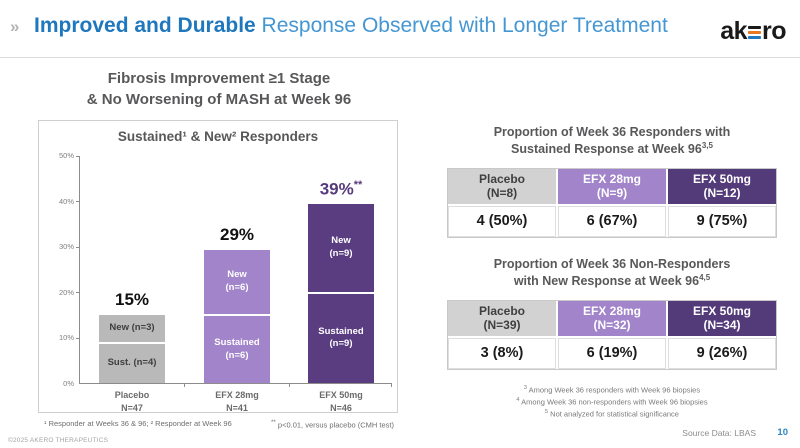 The image size is (800, 448). Describe the element at coordinates (400, 57) in the screenshot. I see `header-divider` at that location.